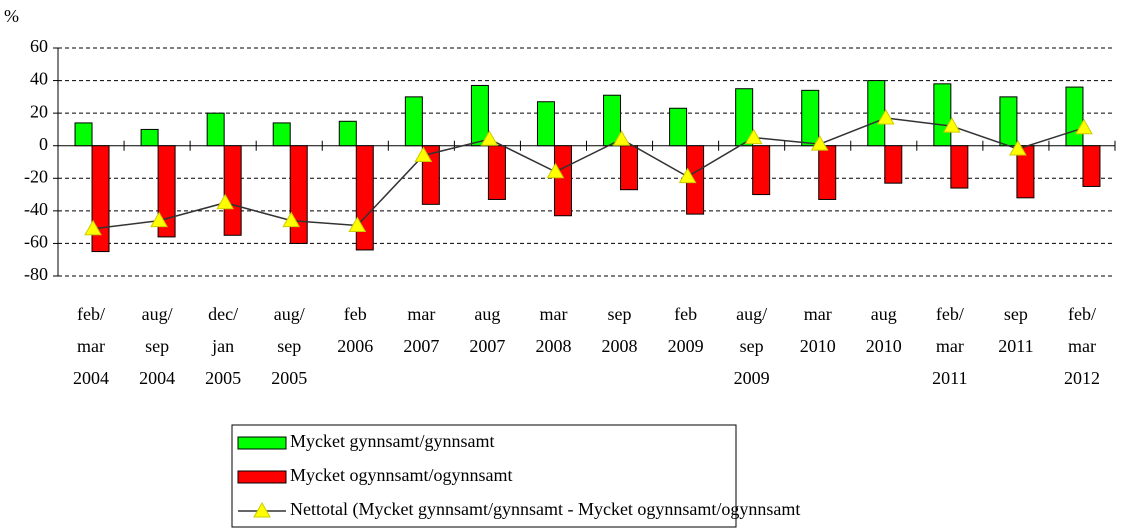  What do you see at coordinates (157, 314) in the screenshot?
I see `x-tick-line: aug/` at bounding box center [157, 314].